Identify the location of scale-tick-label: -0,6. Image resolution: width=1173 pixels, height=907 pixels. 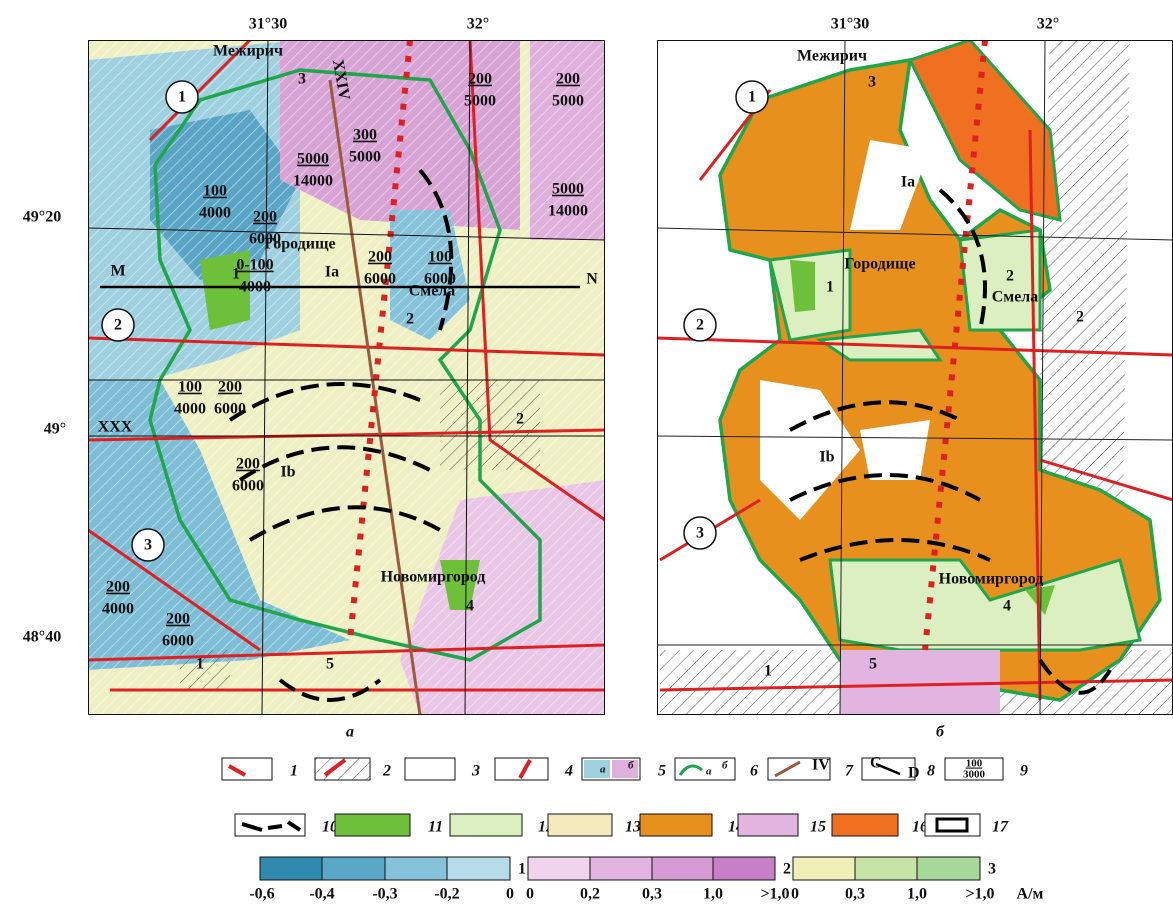
(261, 894).